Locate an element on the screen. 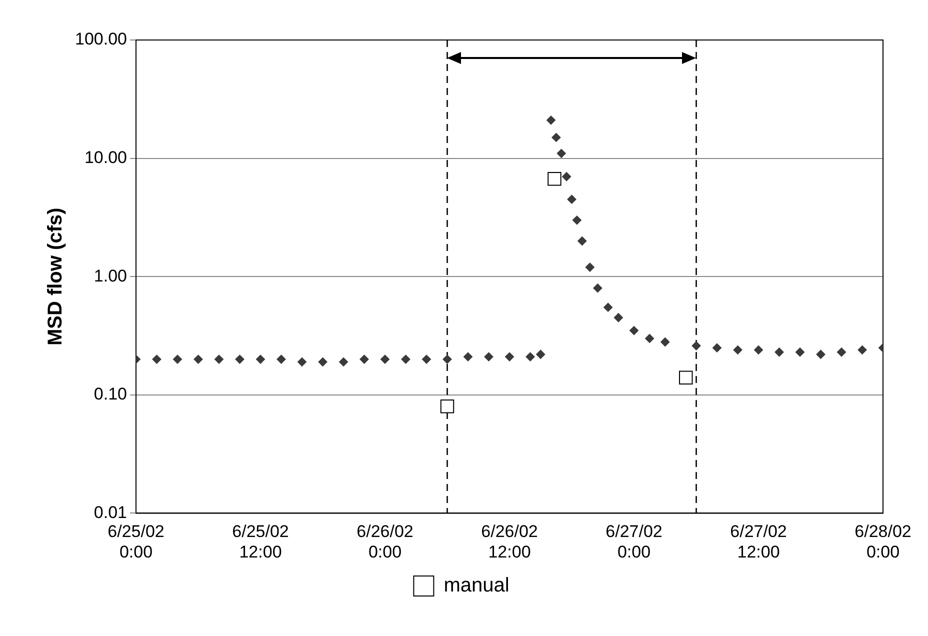  x-tick-label: 6/26/02 12:00 is located at coordinates (509, 542).